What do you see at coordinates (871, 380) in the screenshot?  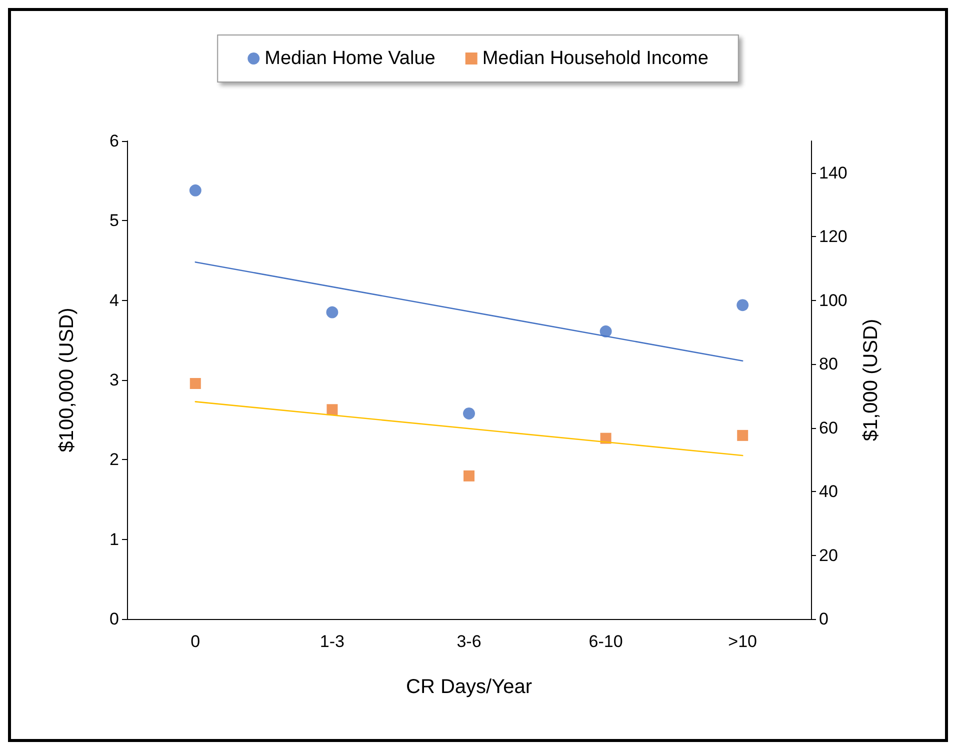 I see `y2-axis-title: $1,000 (USD)` at bounding box center [871, 380].